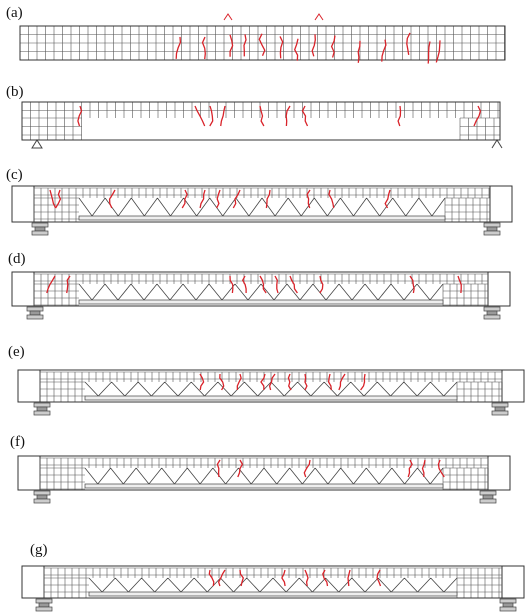 This screenshot has height=613, width=526. I want to click on beam-e, so click(271, 392).